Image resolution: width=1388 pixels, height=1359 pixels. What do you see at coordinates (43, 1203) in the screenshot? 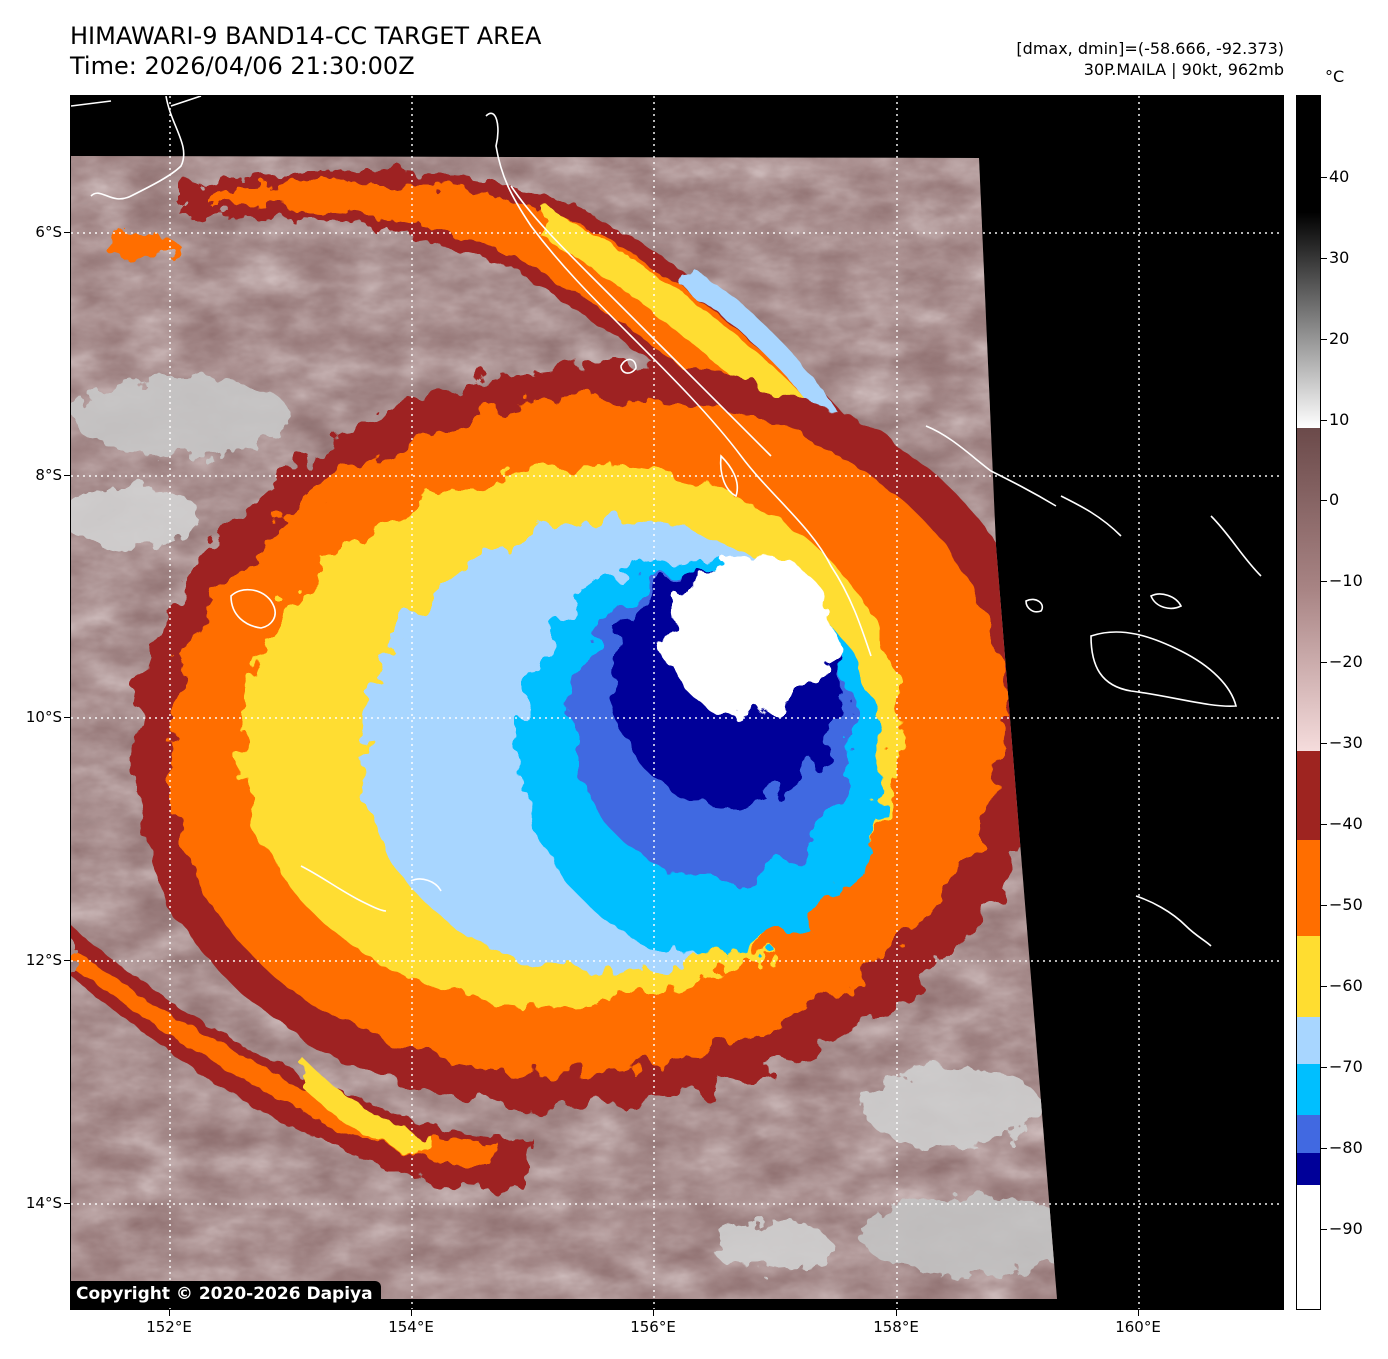
I see `y-axis-label: 14°S` at bounding box center [43, 1203].